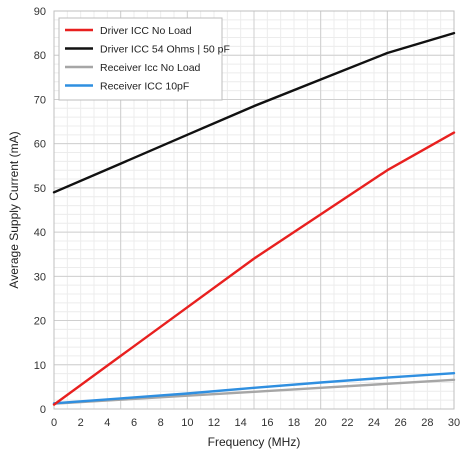 The image size is (462, 459). I want to click on y-tick-label: 30, so click(40, 277).